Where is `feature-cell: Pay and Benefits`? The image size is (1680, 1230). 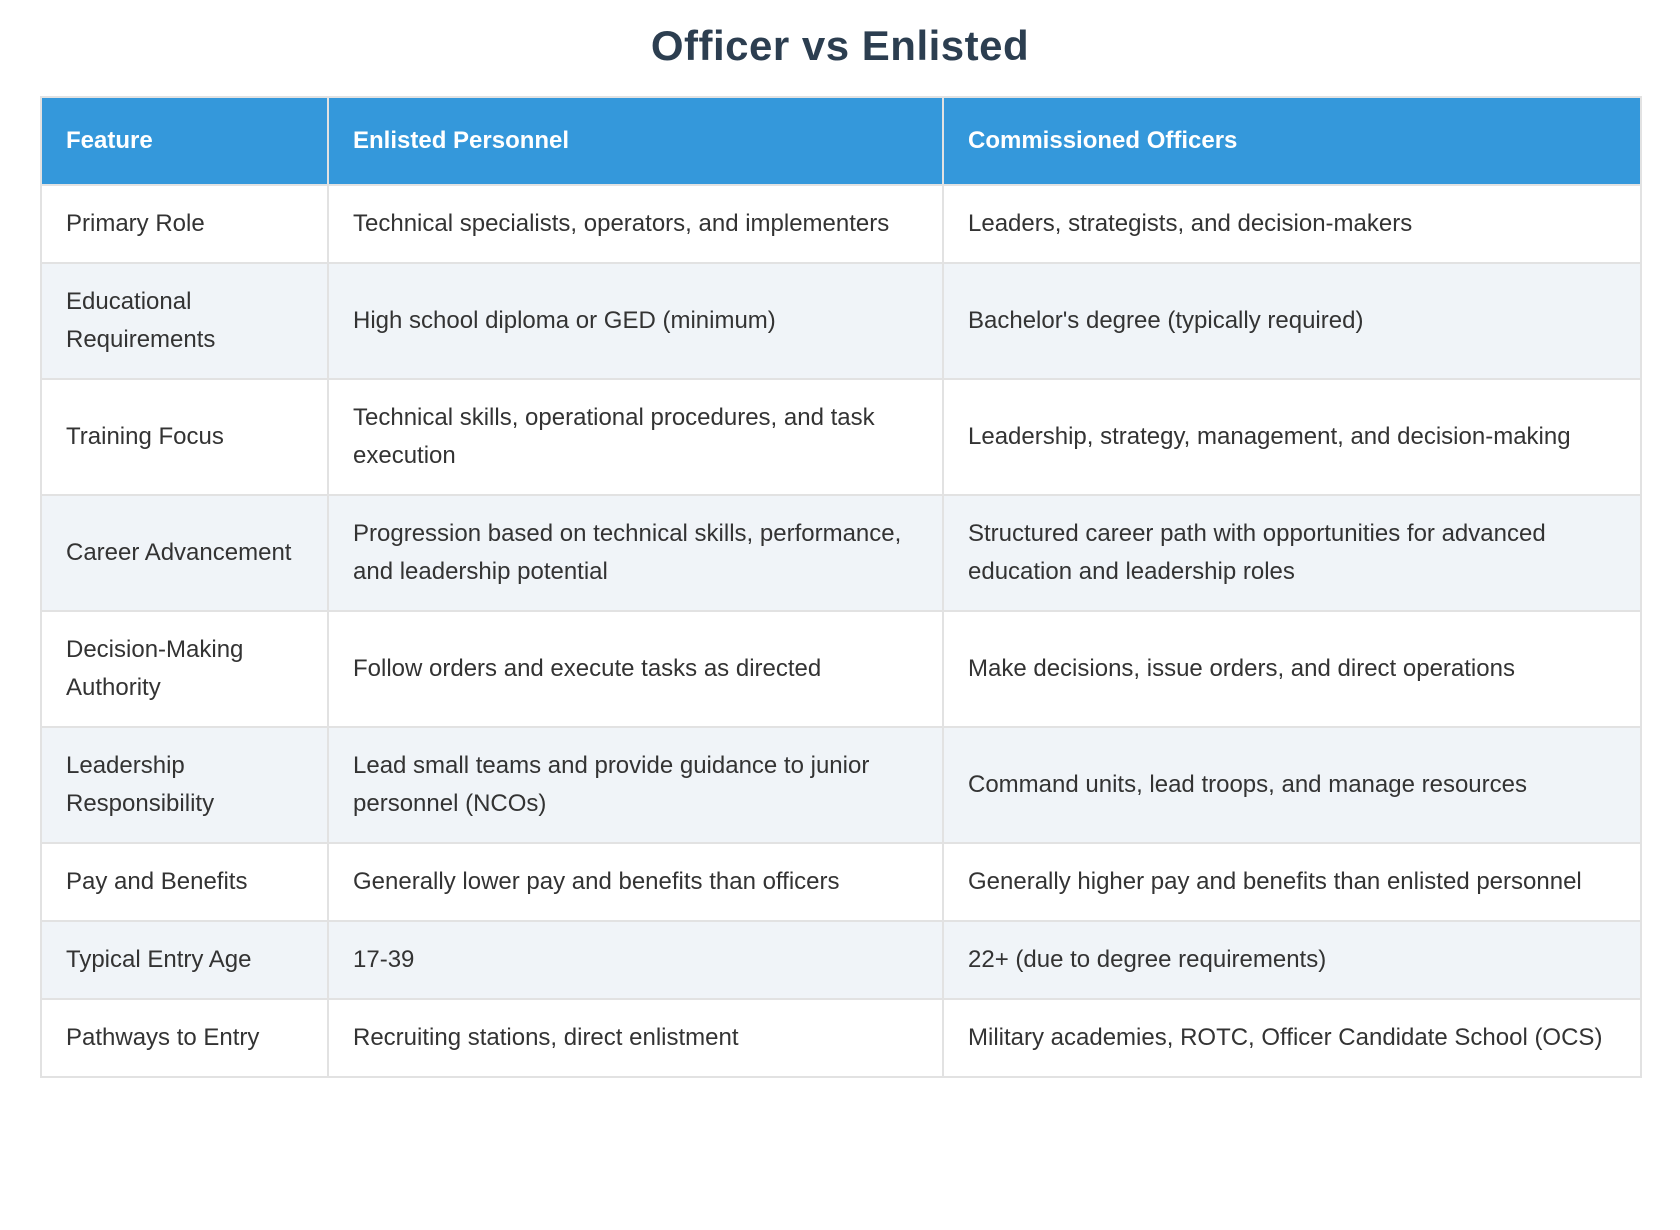 feature-cell: Pay and Benefits is located at coordinates (184, 882).